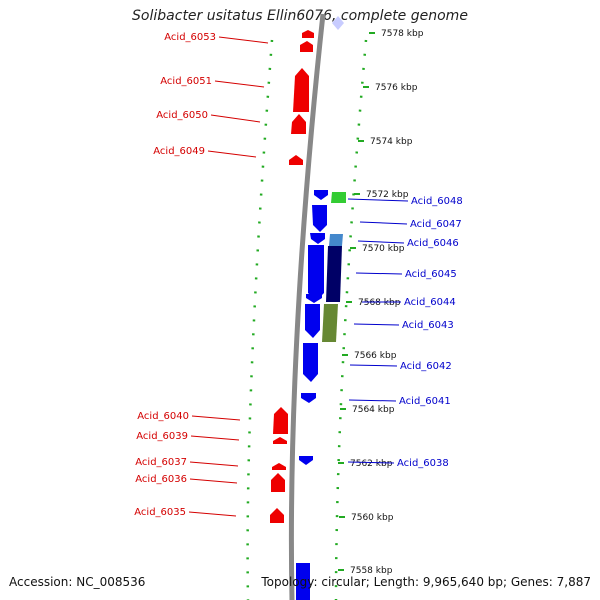 The image size is (600, 600). What do you see at coordinates (162, 436) in the screenshot?
I see `gene-label: Acid_6039` at bounding box center [162, 436].